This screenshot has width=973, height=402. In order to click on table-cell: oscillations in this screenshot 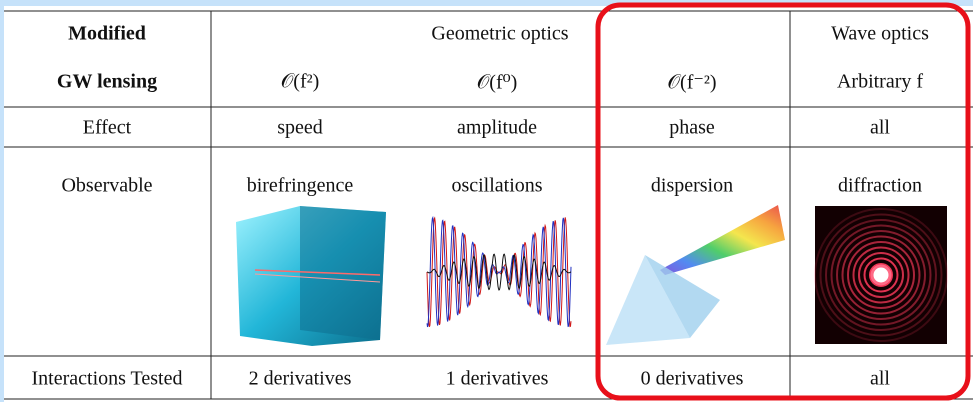, I will do `click(497, 185)`.